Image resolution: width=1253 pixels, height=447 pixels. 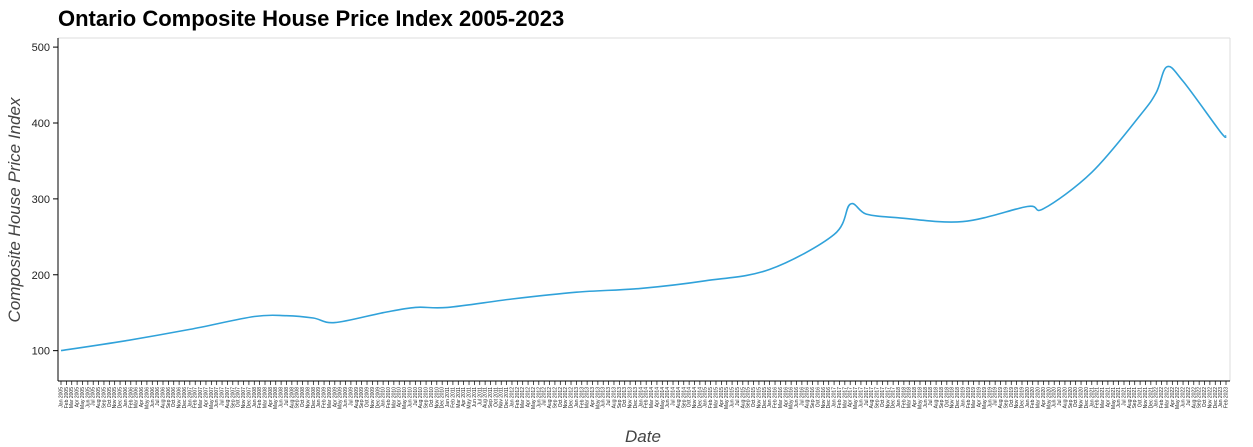 I want to click on x-tick-label: Apr 2012, so click(x=529, y=397).